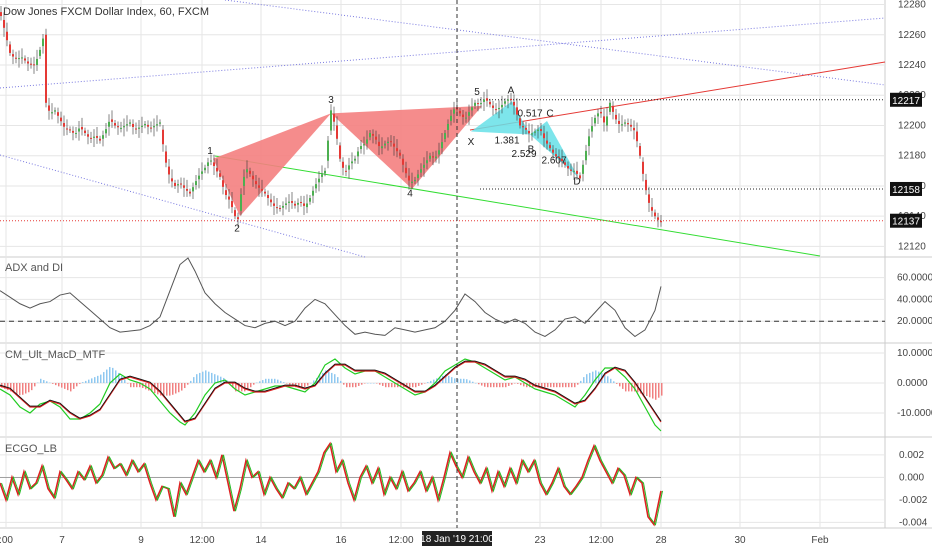  I want to click on macd-tick-label: 0.0000, so click(912, 383).